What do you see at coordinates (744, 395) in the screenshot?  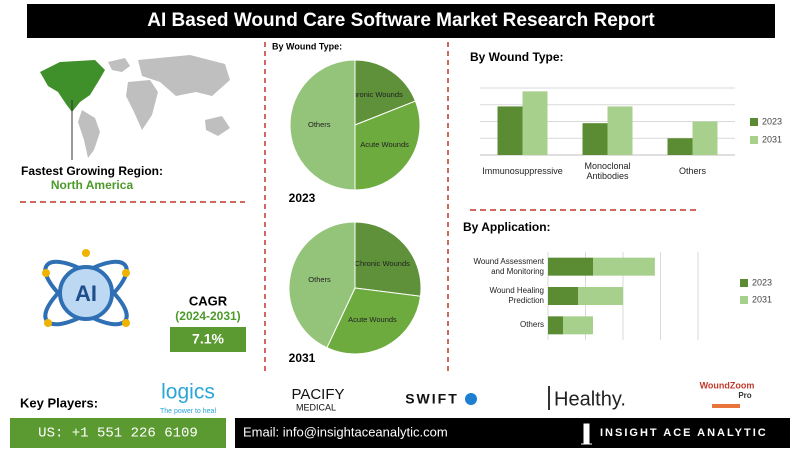 I see `company-tagline: Pro` at bounding box center [744, 395].